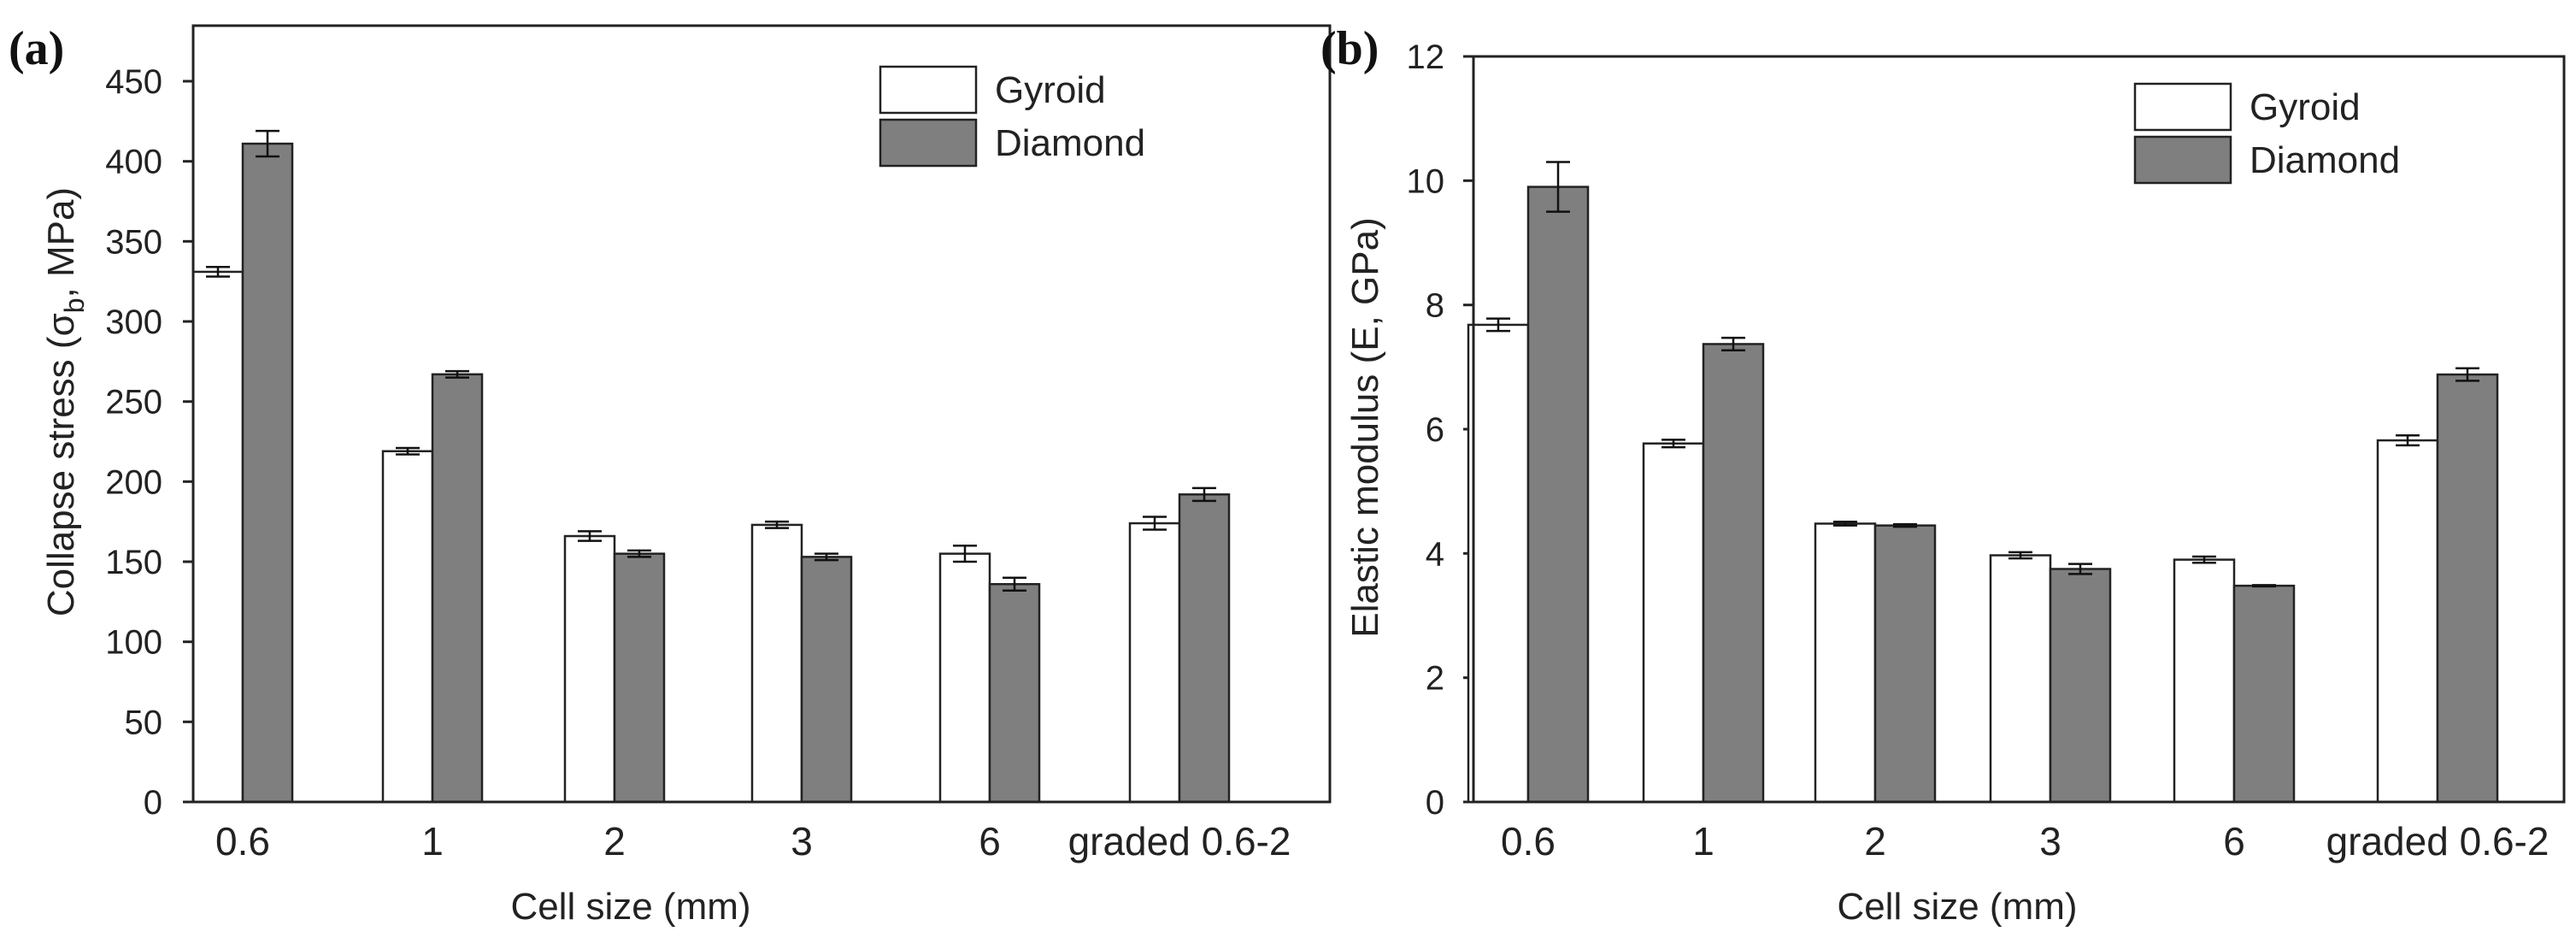 This screenshot has height=949, width=2576. What do you see at coordinates (2266, 133) in the screenshot?
I see `legend-b: Gyroid Diamond` at bounding box center [2266, 133].